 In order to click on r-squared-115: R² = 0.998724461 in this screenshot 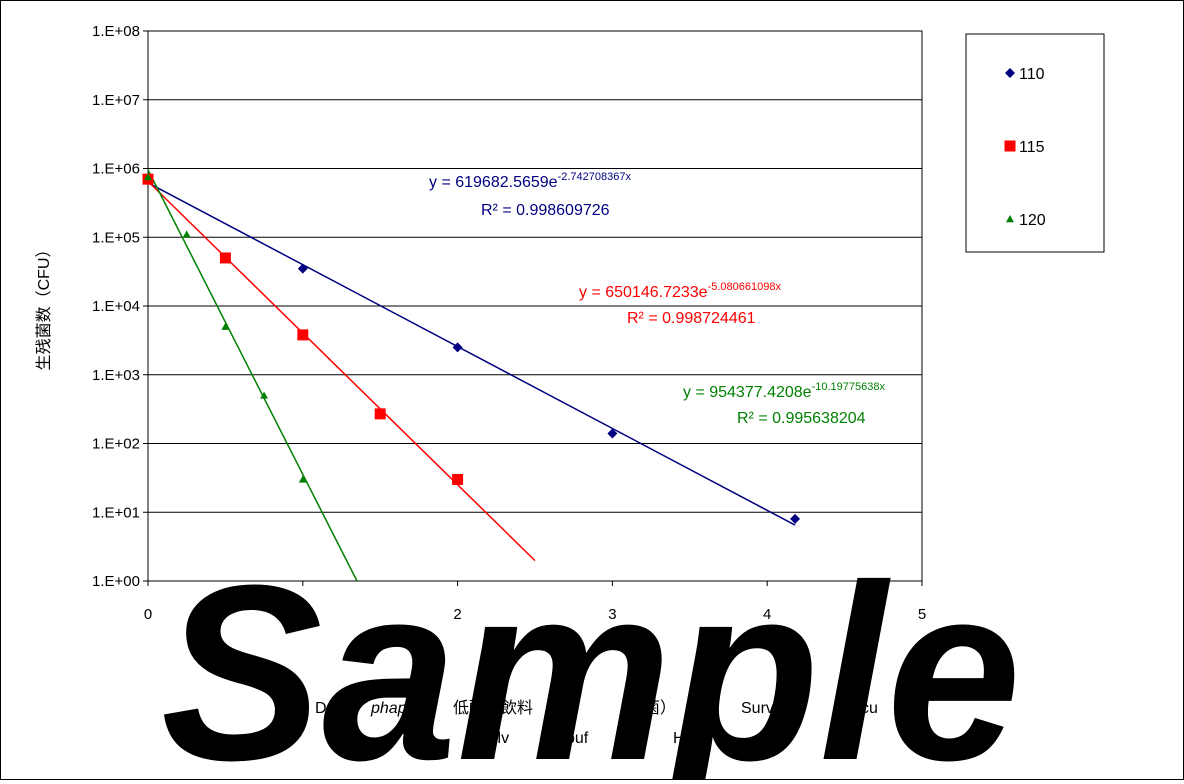, I will do `click(691, 318)`.